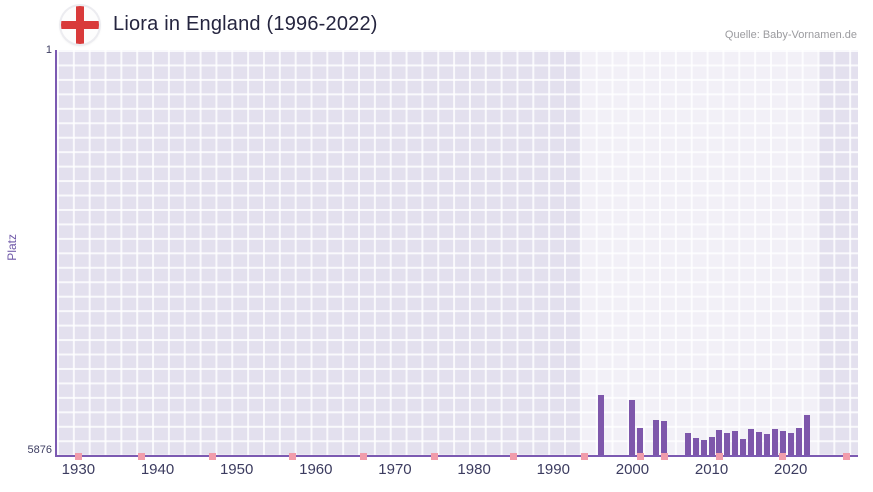 The image size is (873, 492). I want to click on bar-2007, so click(687, 444).